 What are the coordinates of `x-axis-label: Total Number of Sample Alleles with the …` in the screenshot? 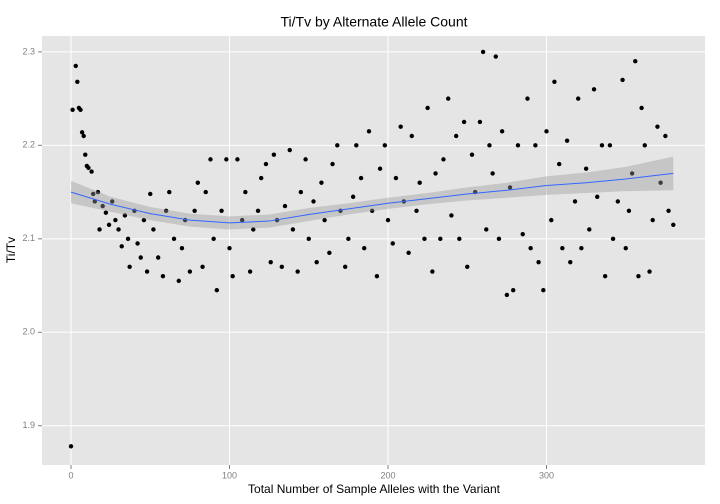 It's located at (374, 489).